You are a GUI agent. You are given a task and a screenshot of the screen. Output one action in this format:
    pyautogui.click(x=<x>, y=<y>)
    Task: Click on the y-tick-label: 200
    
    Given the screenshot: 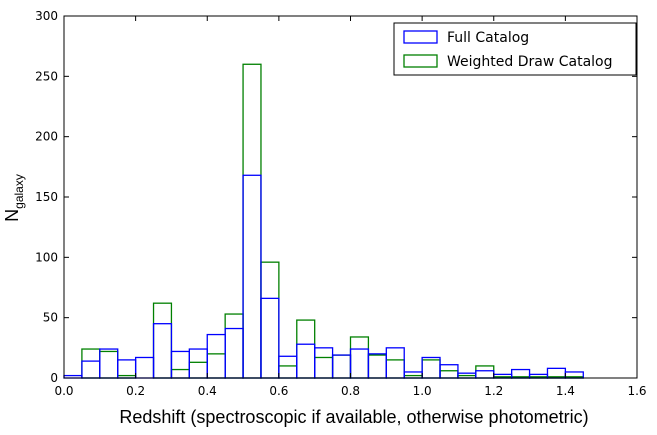 What is the action you would take?
    pyautogui.click(x=46, y=137)
    